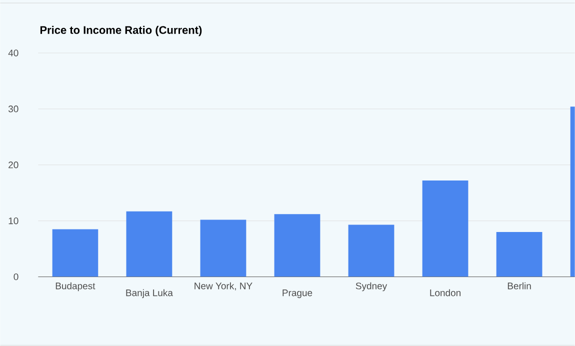  I want to click on y-tick-label: 20, so click(13, 165).